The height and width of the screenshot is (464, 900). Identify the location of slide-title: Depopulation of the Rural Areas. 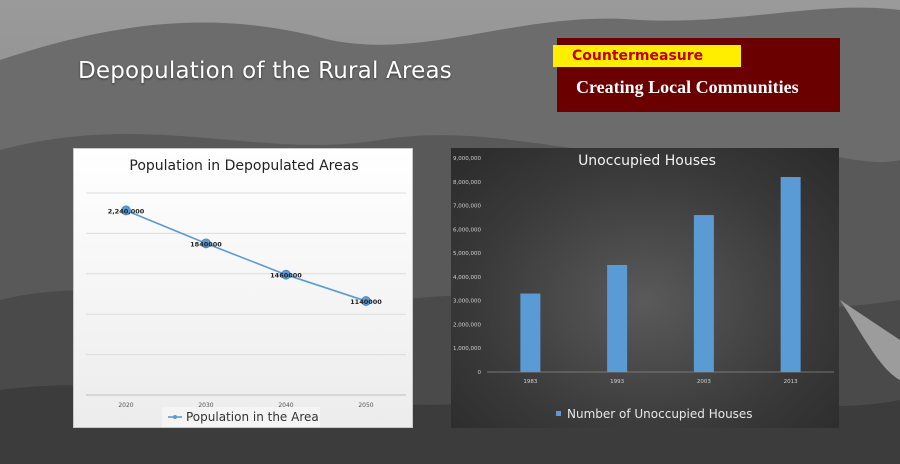
(265, 71).